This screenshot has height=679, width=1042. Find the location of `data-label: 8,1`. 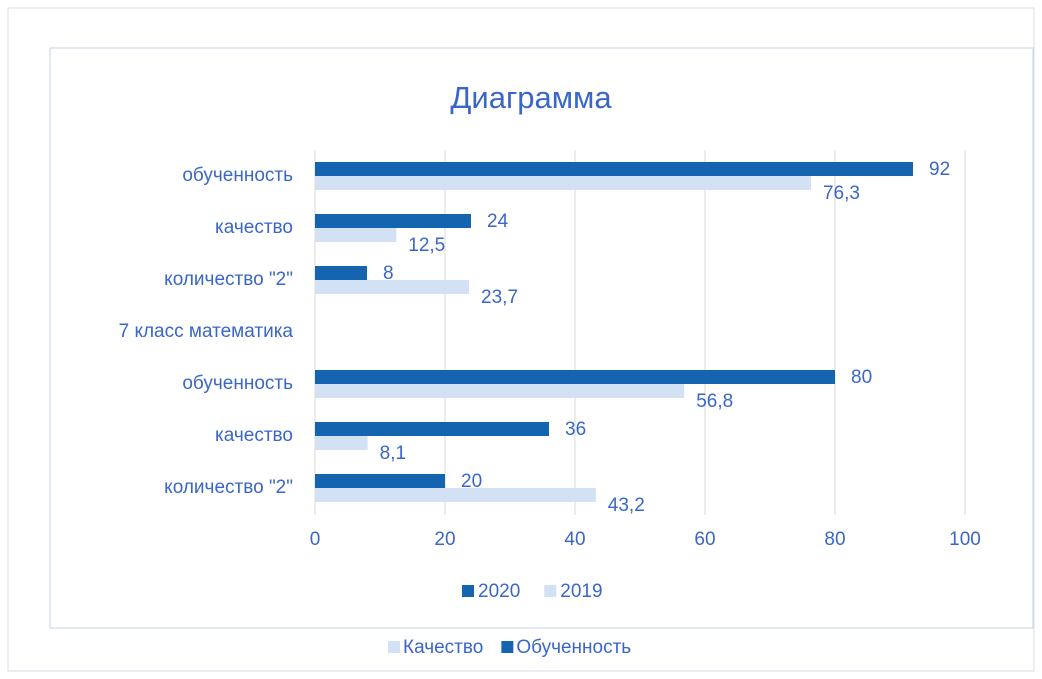

data-label: 8,1 is located at coordinates (393, 453).